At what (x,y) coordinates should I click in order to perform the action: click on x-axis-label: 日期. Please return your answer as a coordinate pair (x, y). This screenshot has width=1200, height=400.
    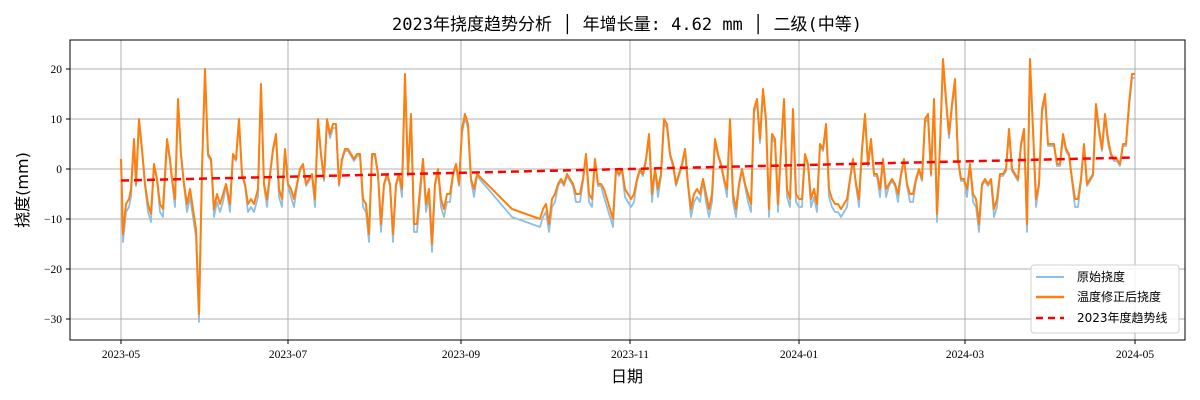
    Looking at the image, I should click on (627, 376).